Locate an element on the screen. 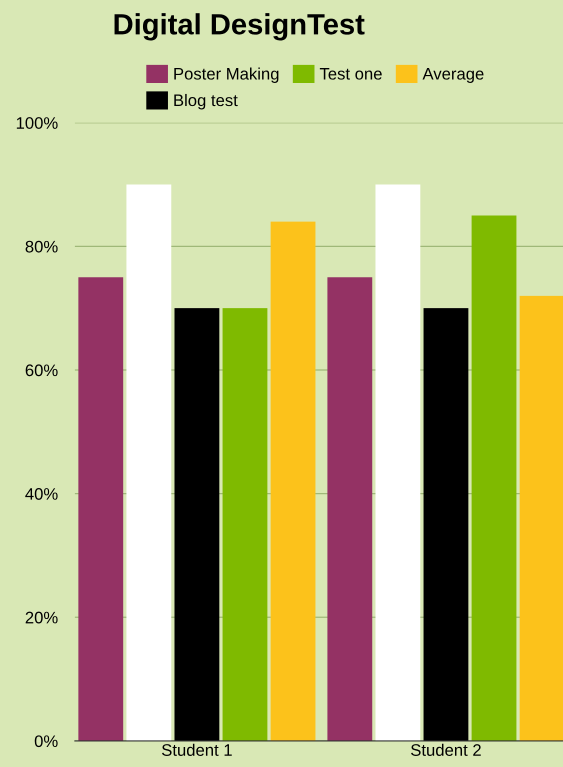 The height and width of the screenshot is (767, 563). y-tick-label: 40% is located at coordinates (41, 494).